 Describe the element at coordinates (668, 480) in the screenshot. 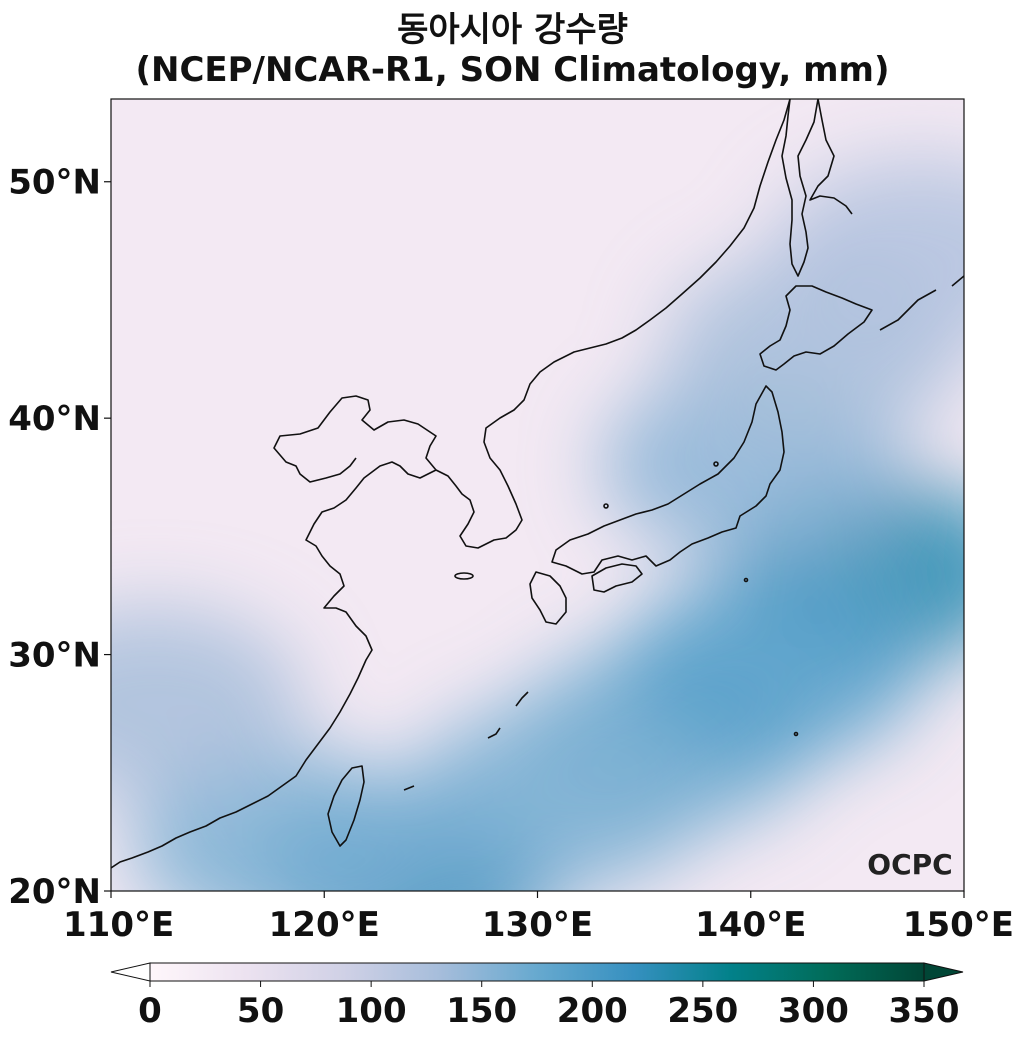

I see `honshu-island` at that location.